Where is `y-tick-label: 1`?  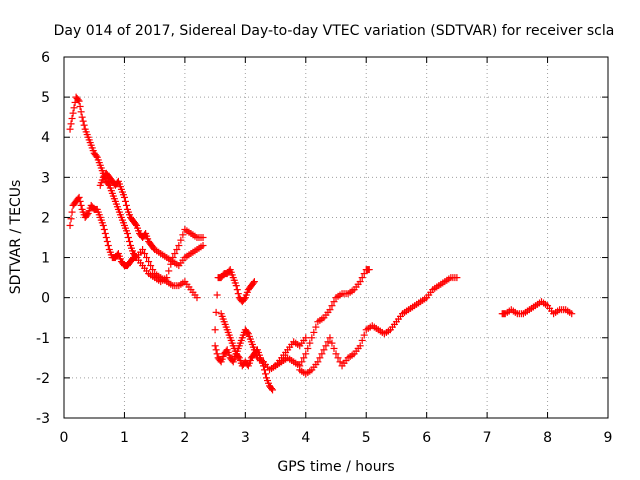
y-tick-label: 1 is located at coordinates (45, 259).